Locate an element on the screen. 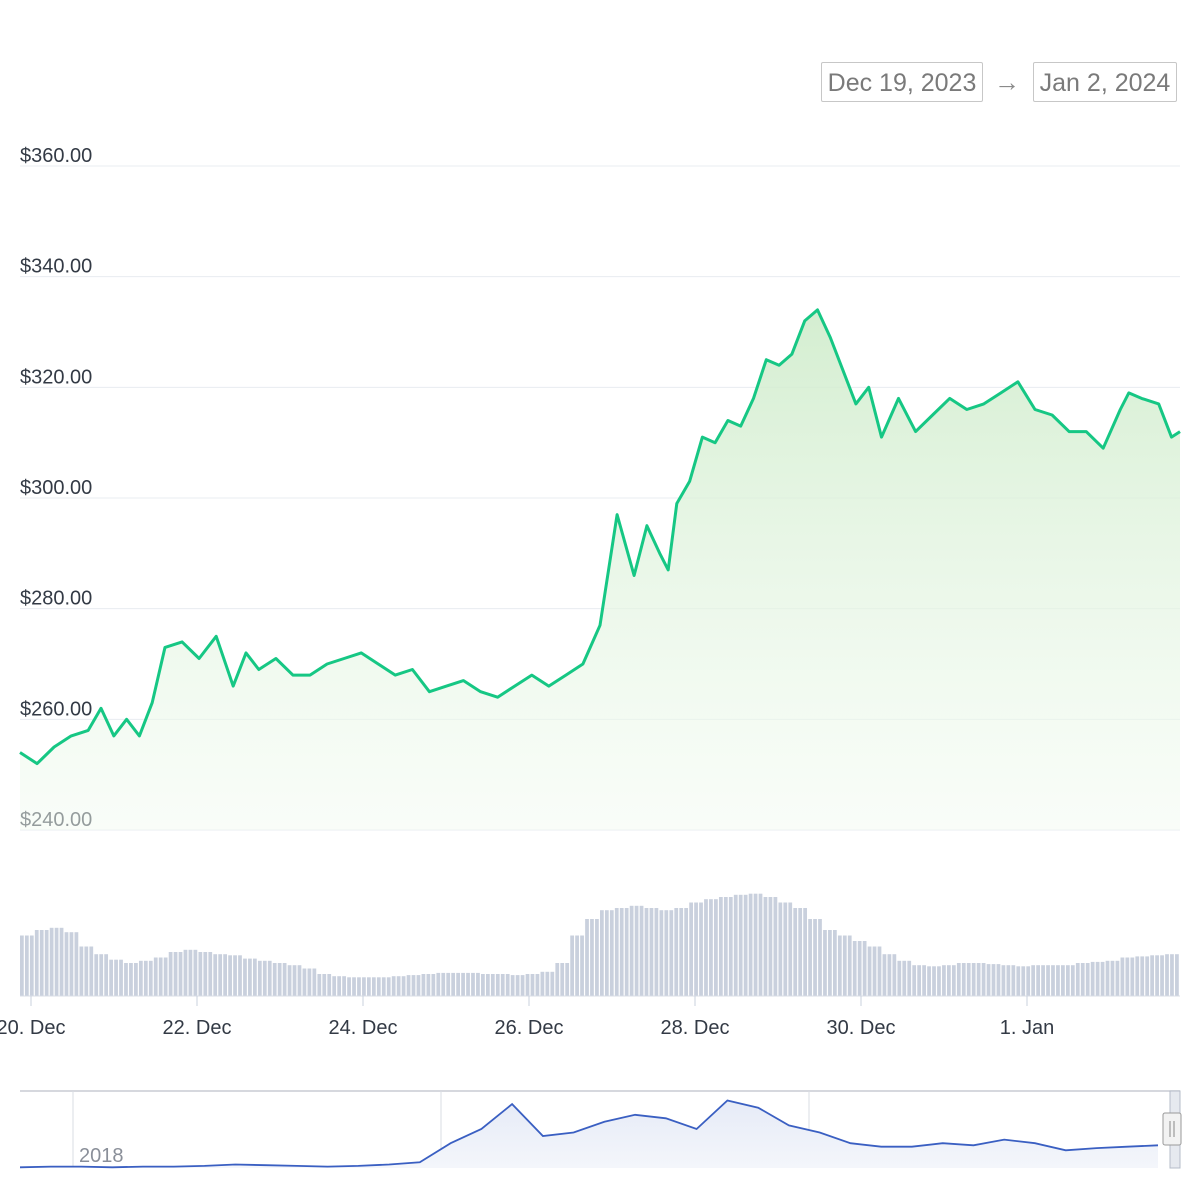  y-tick-label: $280.00 is located at coordinates (56, 599).